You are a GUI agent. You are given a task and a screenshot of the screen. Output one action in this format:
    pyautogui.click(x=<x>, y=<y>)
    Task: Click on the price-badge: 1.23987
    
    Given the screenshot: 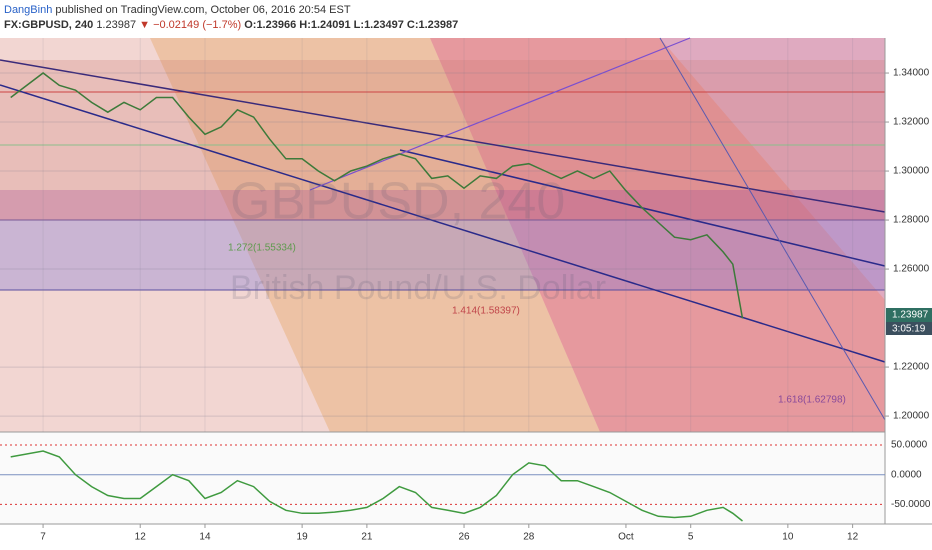 What is the action you would take?
    pyautogui.click(x=910, y=315)
    